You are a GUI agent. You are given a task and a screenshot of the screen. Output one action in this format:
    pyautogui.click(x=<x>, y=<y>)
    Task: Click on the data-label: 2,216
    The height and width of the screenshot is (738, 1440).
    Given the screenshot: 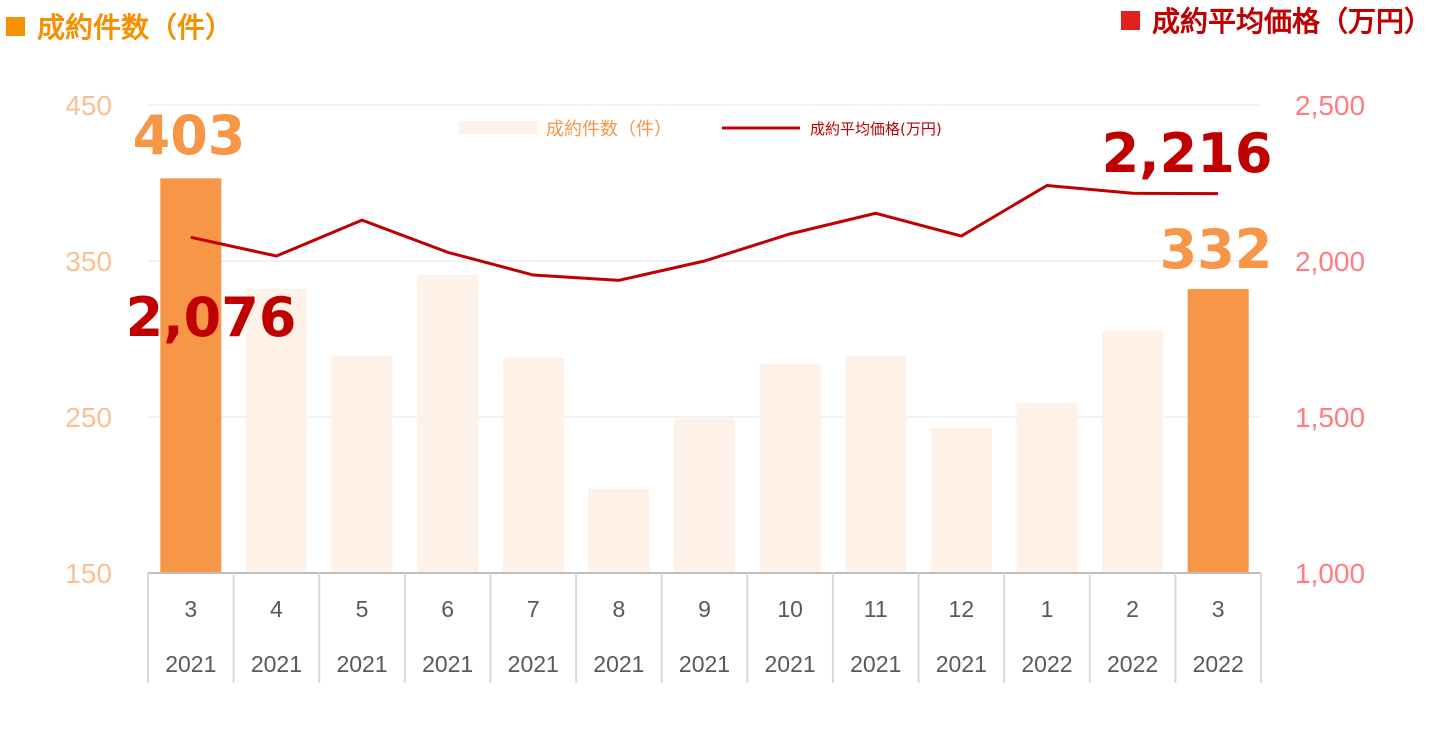 What is the action you would take?
    pyautogui.click(x=1187, y=153)
    